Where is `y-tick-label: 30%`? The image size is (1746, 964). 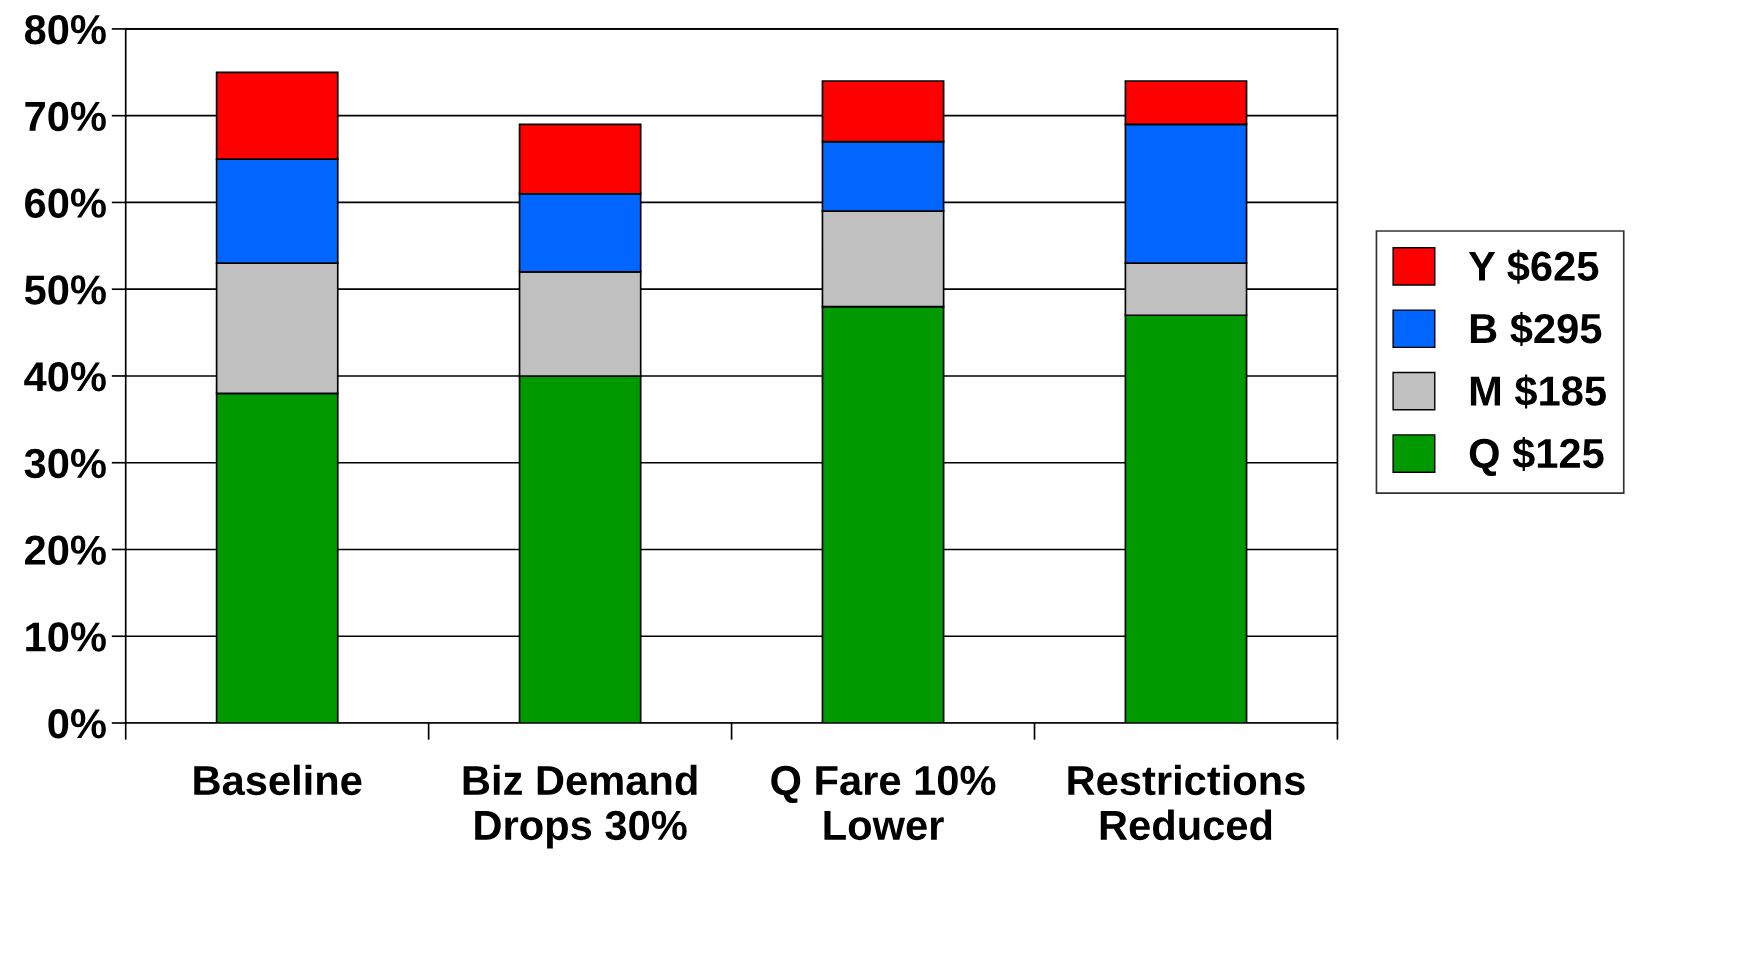 y-tick-label: 30% is located at coordinates (65, 463).